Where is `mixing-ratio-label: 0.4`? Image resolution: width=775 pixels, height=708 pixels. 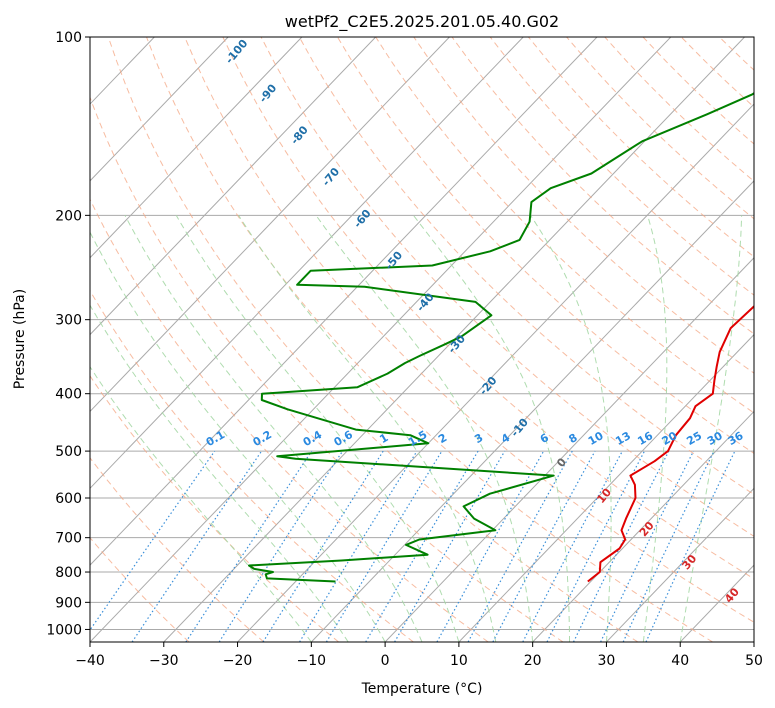 mixing-ratio-label: 0.4 is located at coordinates (313, 438).